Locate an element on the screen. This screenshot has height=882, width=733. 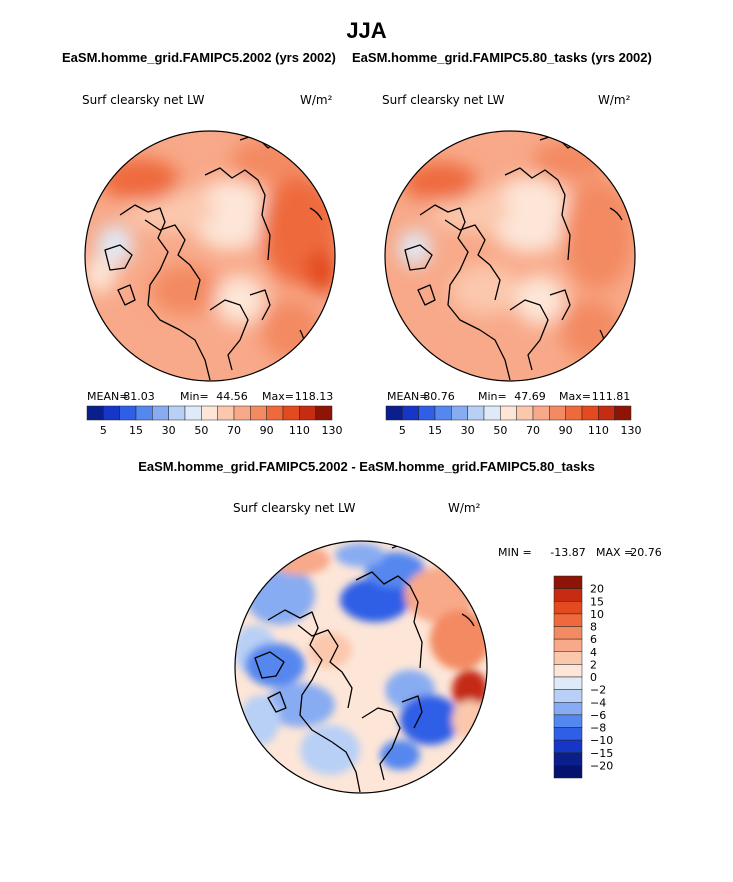
panel-2-map is located at coordinates (510, 256).